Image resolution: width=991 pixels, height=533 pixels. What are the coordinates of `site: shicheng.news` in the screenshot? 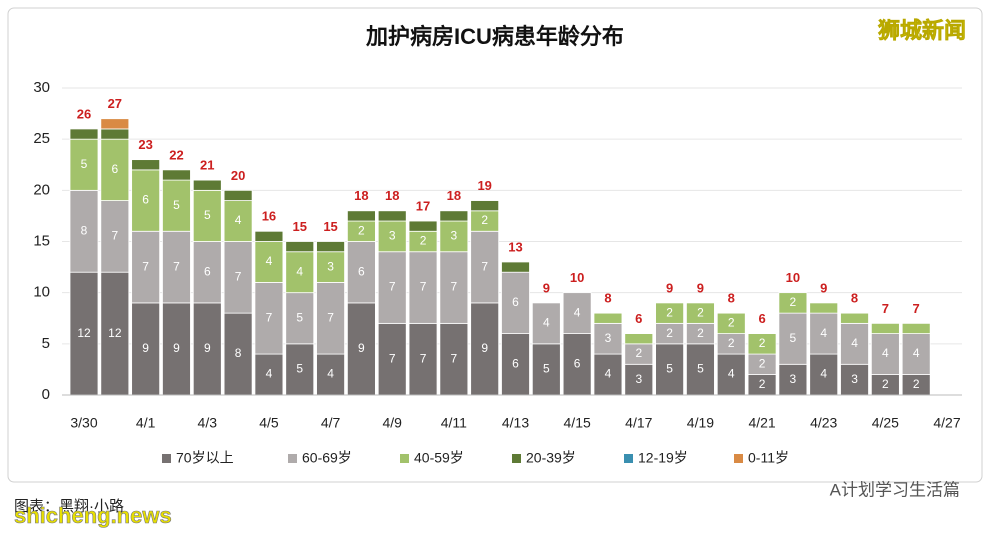 It's located at (93, 515).